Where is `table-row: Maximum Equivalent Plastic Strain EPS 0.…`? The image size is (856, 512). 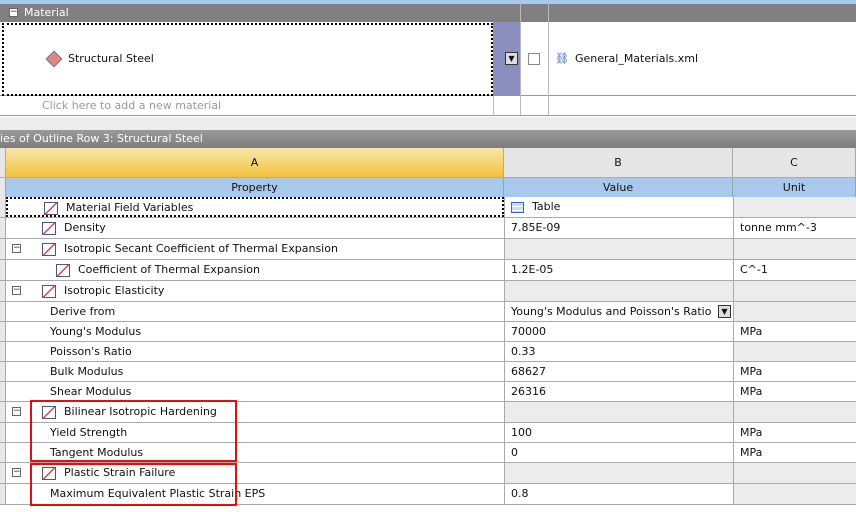 table-row: Maximum Equivalent Plastic Strain EPS 0.… is located at coordinates (428, 494).